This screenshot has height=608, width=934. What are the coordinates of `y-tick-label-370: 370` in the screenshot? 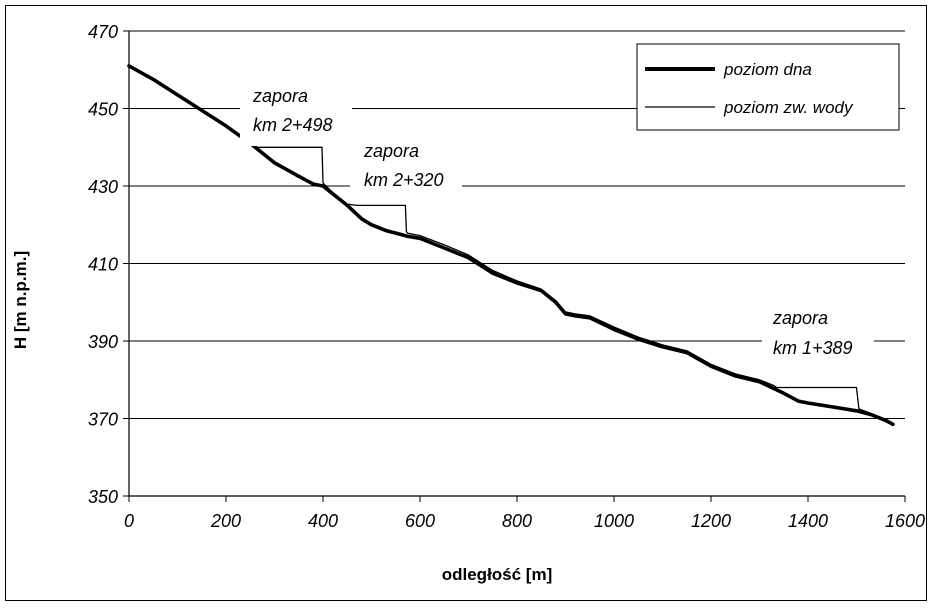 It's located at (103, 420).